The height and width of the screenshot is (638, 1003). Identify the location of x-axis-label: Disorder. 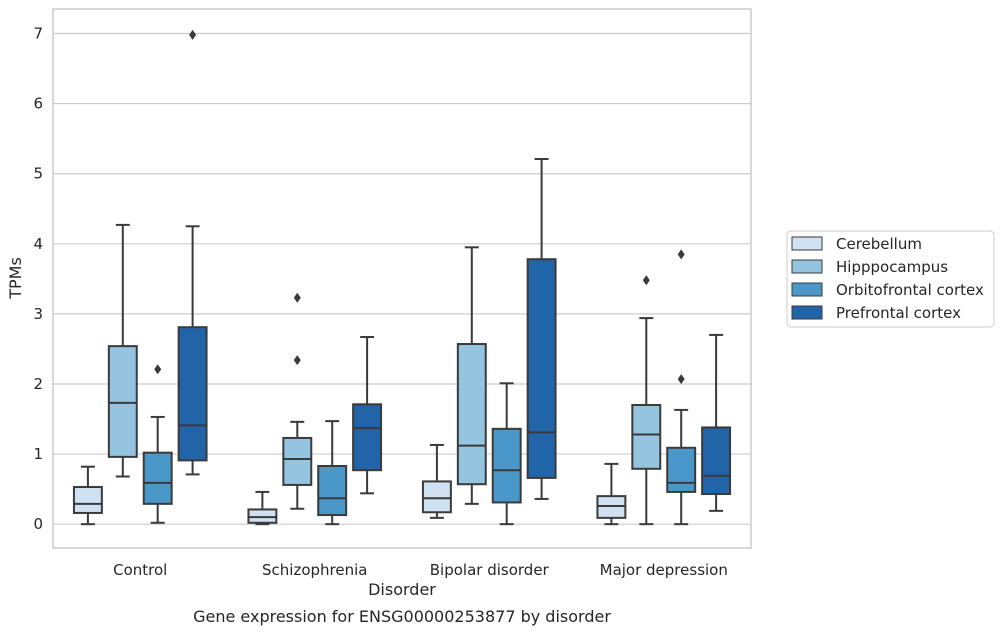
(402, 589).